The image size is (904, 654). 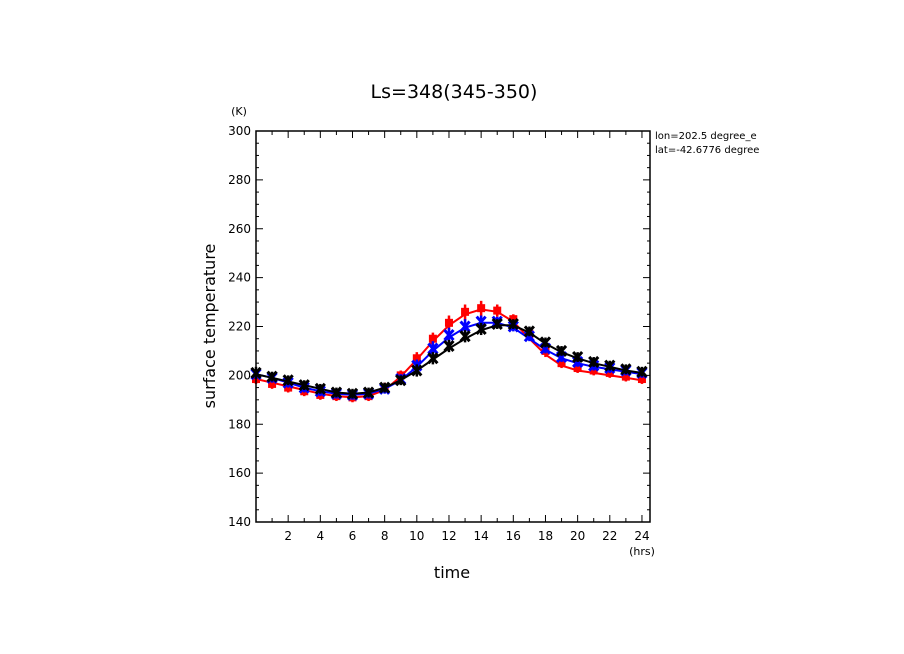 What do you see at coordinates (239, 473) in the screenshot?
I see `y-tick-label: 160` at bounding box center [239, 473].